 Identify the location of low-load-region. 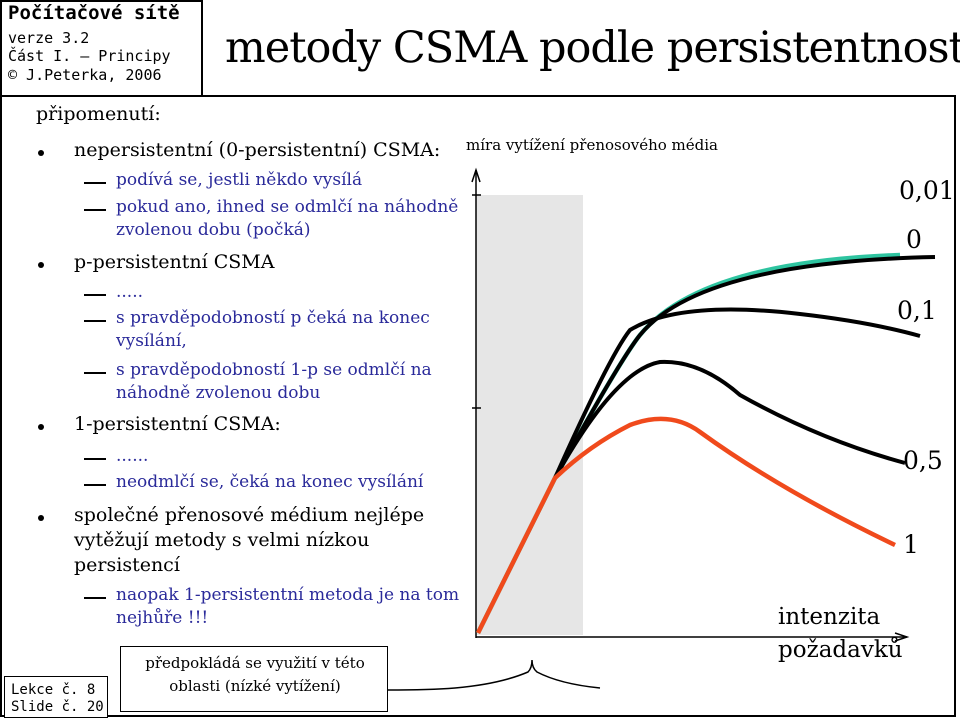
(529, 415).